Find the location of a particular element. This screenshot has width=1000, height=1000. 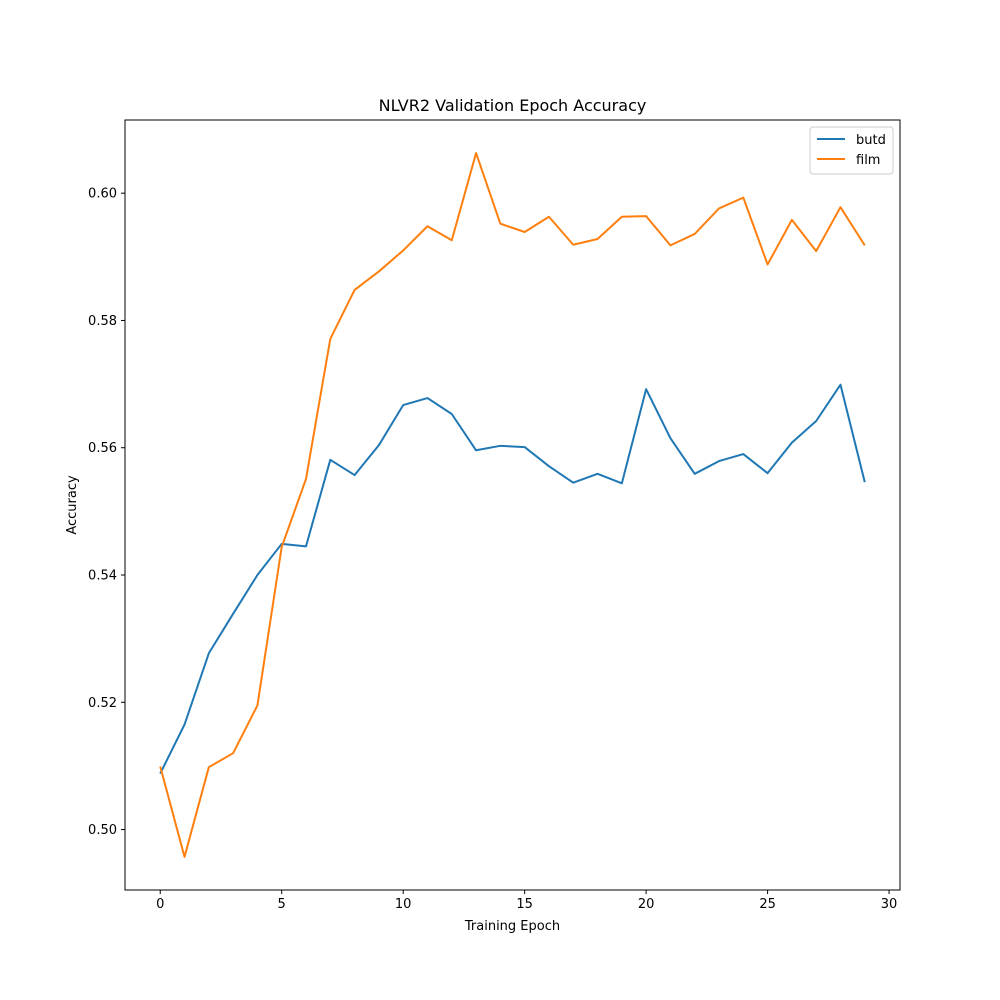

y-tick-label: 0.50 is located at coordinates (102, 830).